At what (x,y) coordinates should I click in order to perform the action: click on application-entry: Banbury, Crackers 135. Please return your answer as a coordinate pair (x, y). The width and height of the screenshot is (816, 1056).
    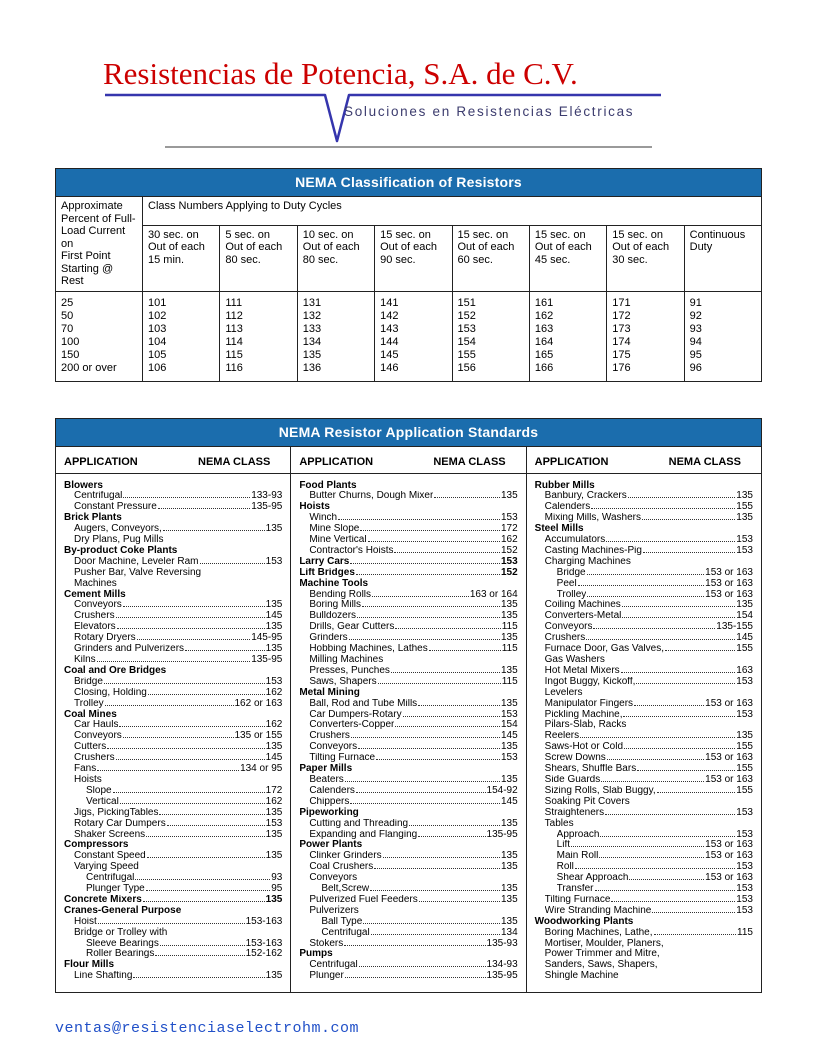
    Looking at the image, I should click on (644, 496).